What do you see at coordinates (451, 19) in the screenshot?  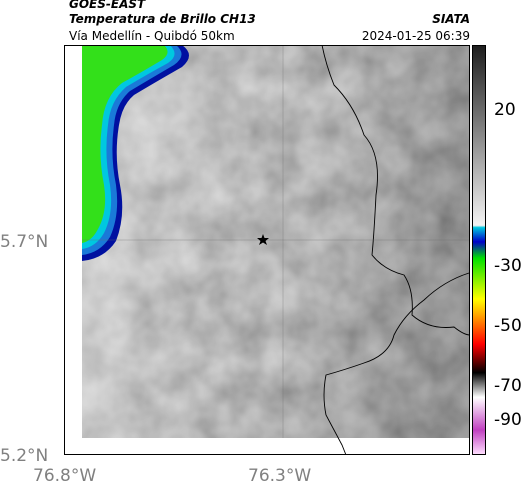 I see `organization-label: SIATA` at bounding box center [451, 19].